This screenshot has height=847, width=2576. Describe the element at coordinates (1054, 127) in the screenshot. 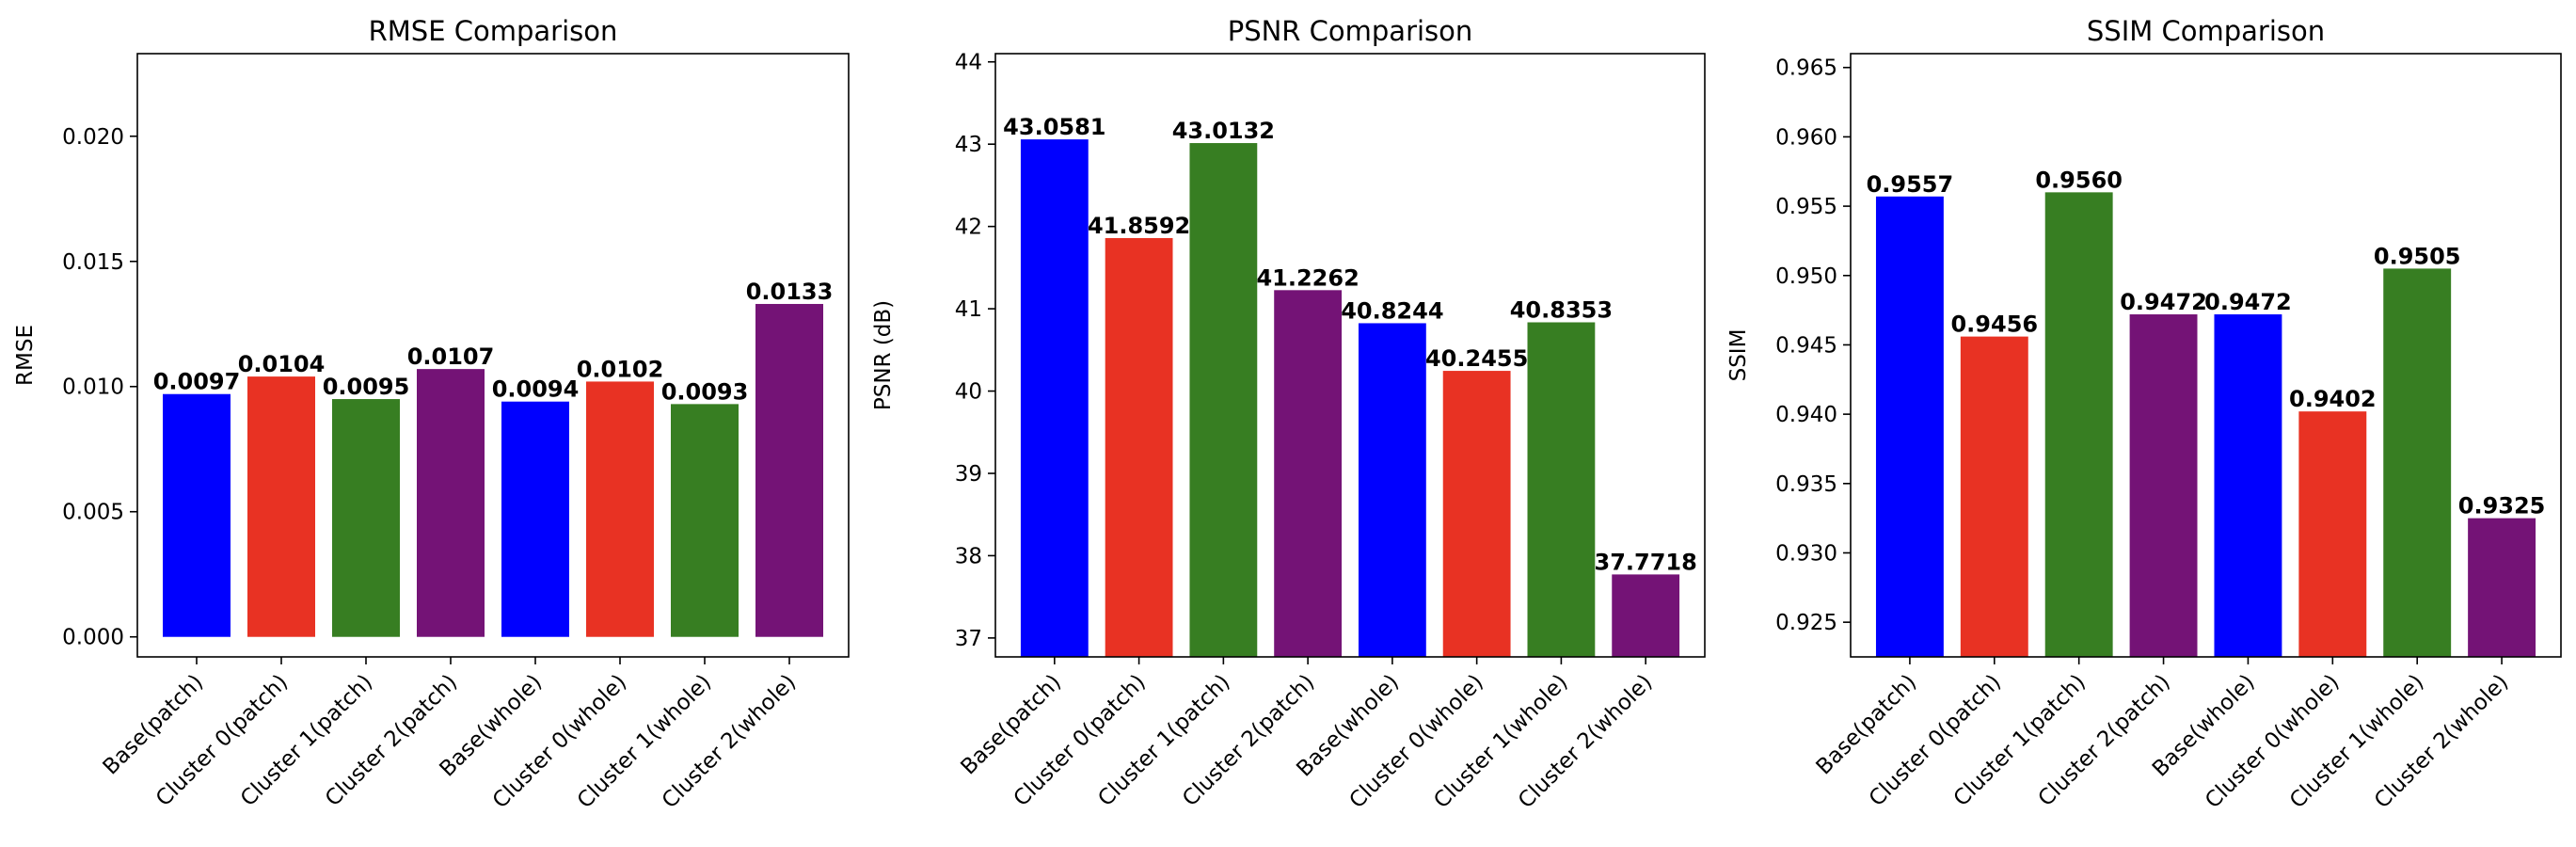

I see `bar-value-label: 43.0581` at that location.